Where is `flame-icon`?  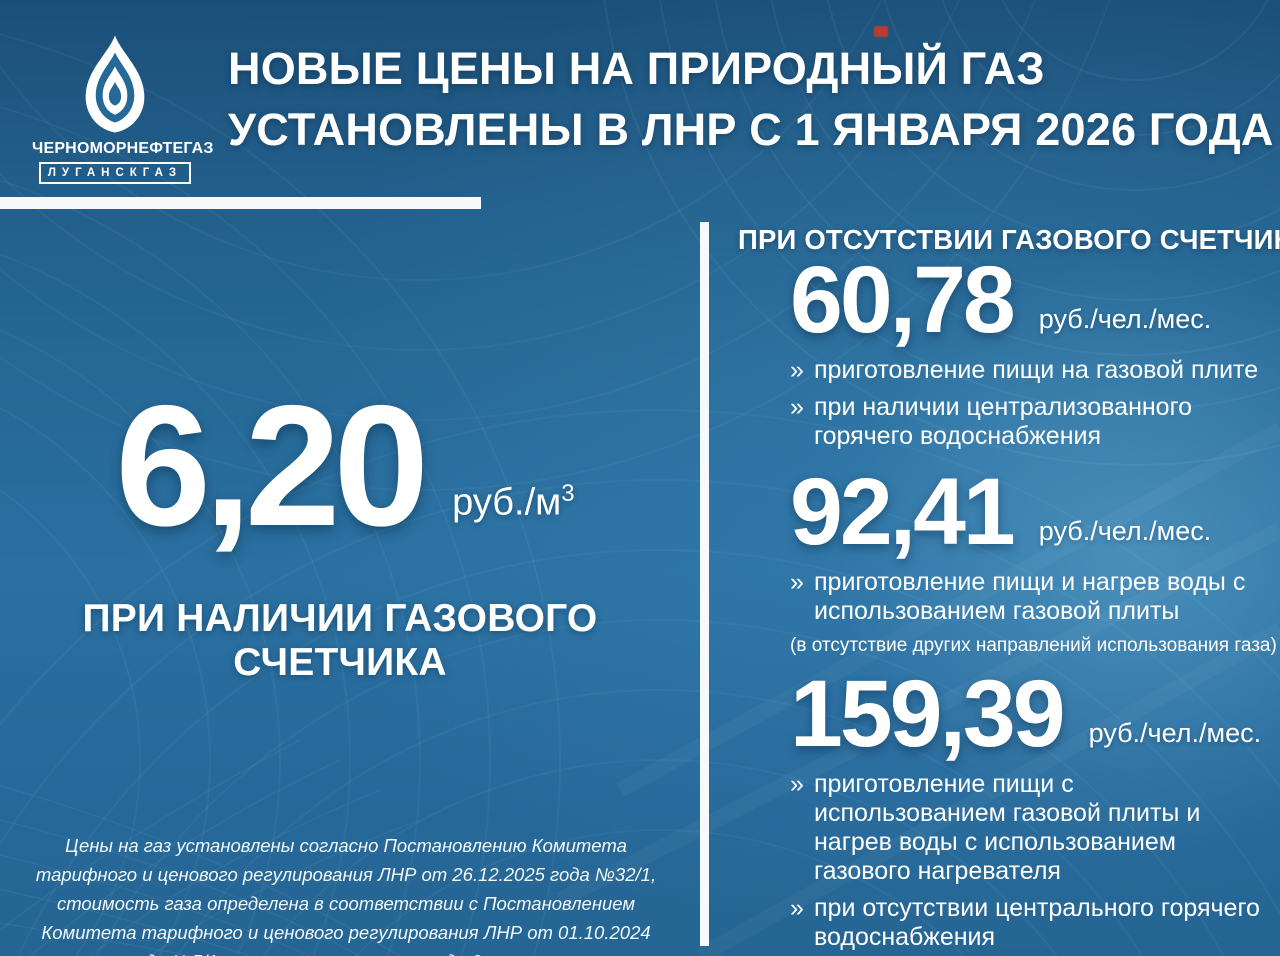
flame-icon is located at coordinates (115, 84).